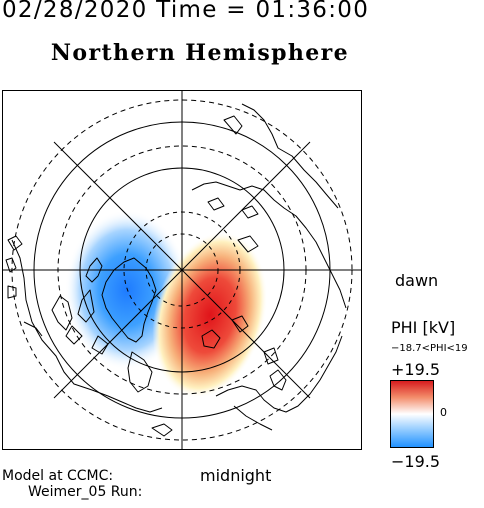  Describe the element at coordinates (269, 245) in the screenshot. I see `coastline-siberia` at that location.